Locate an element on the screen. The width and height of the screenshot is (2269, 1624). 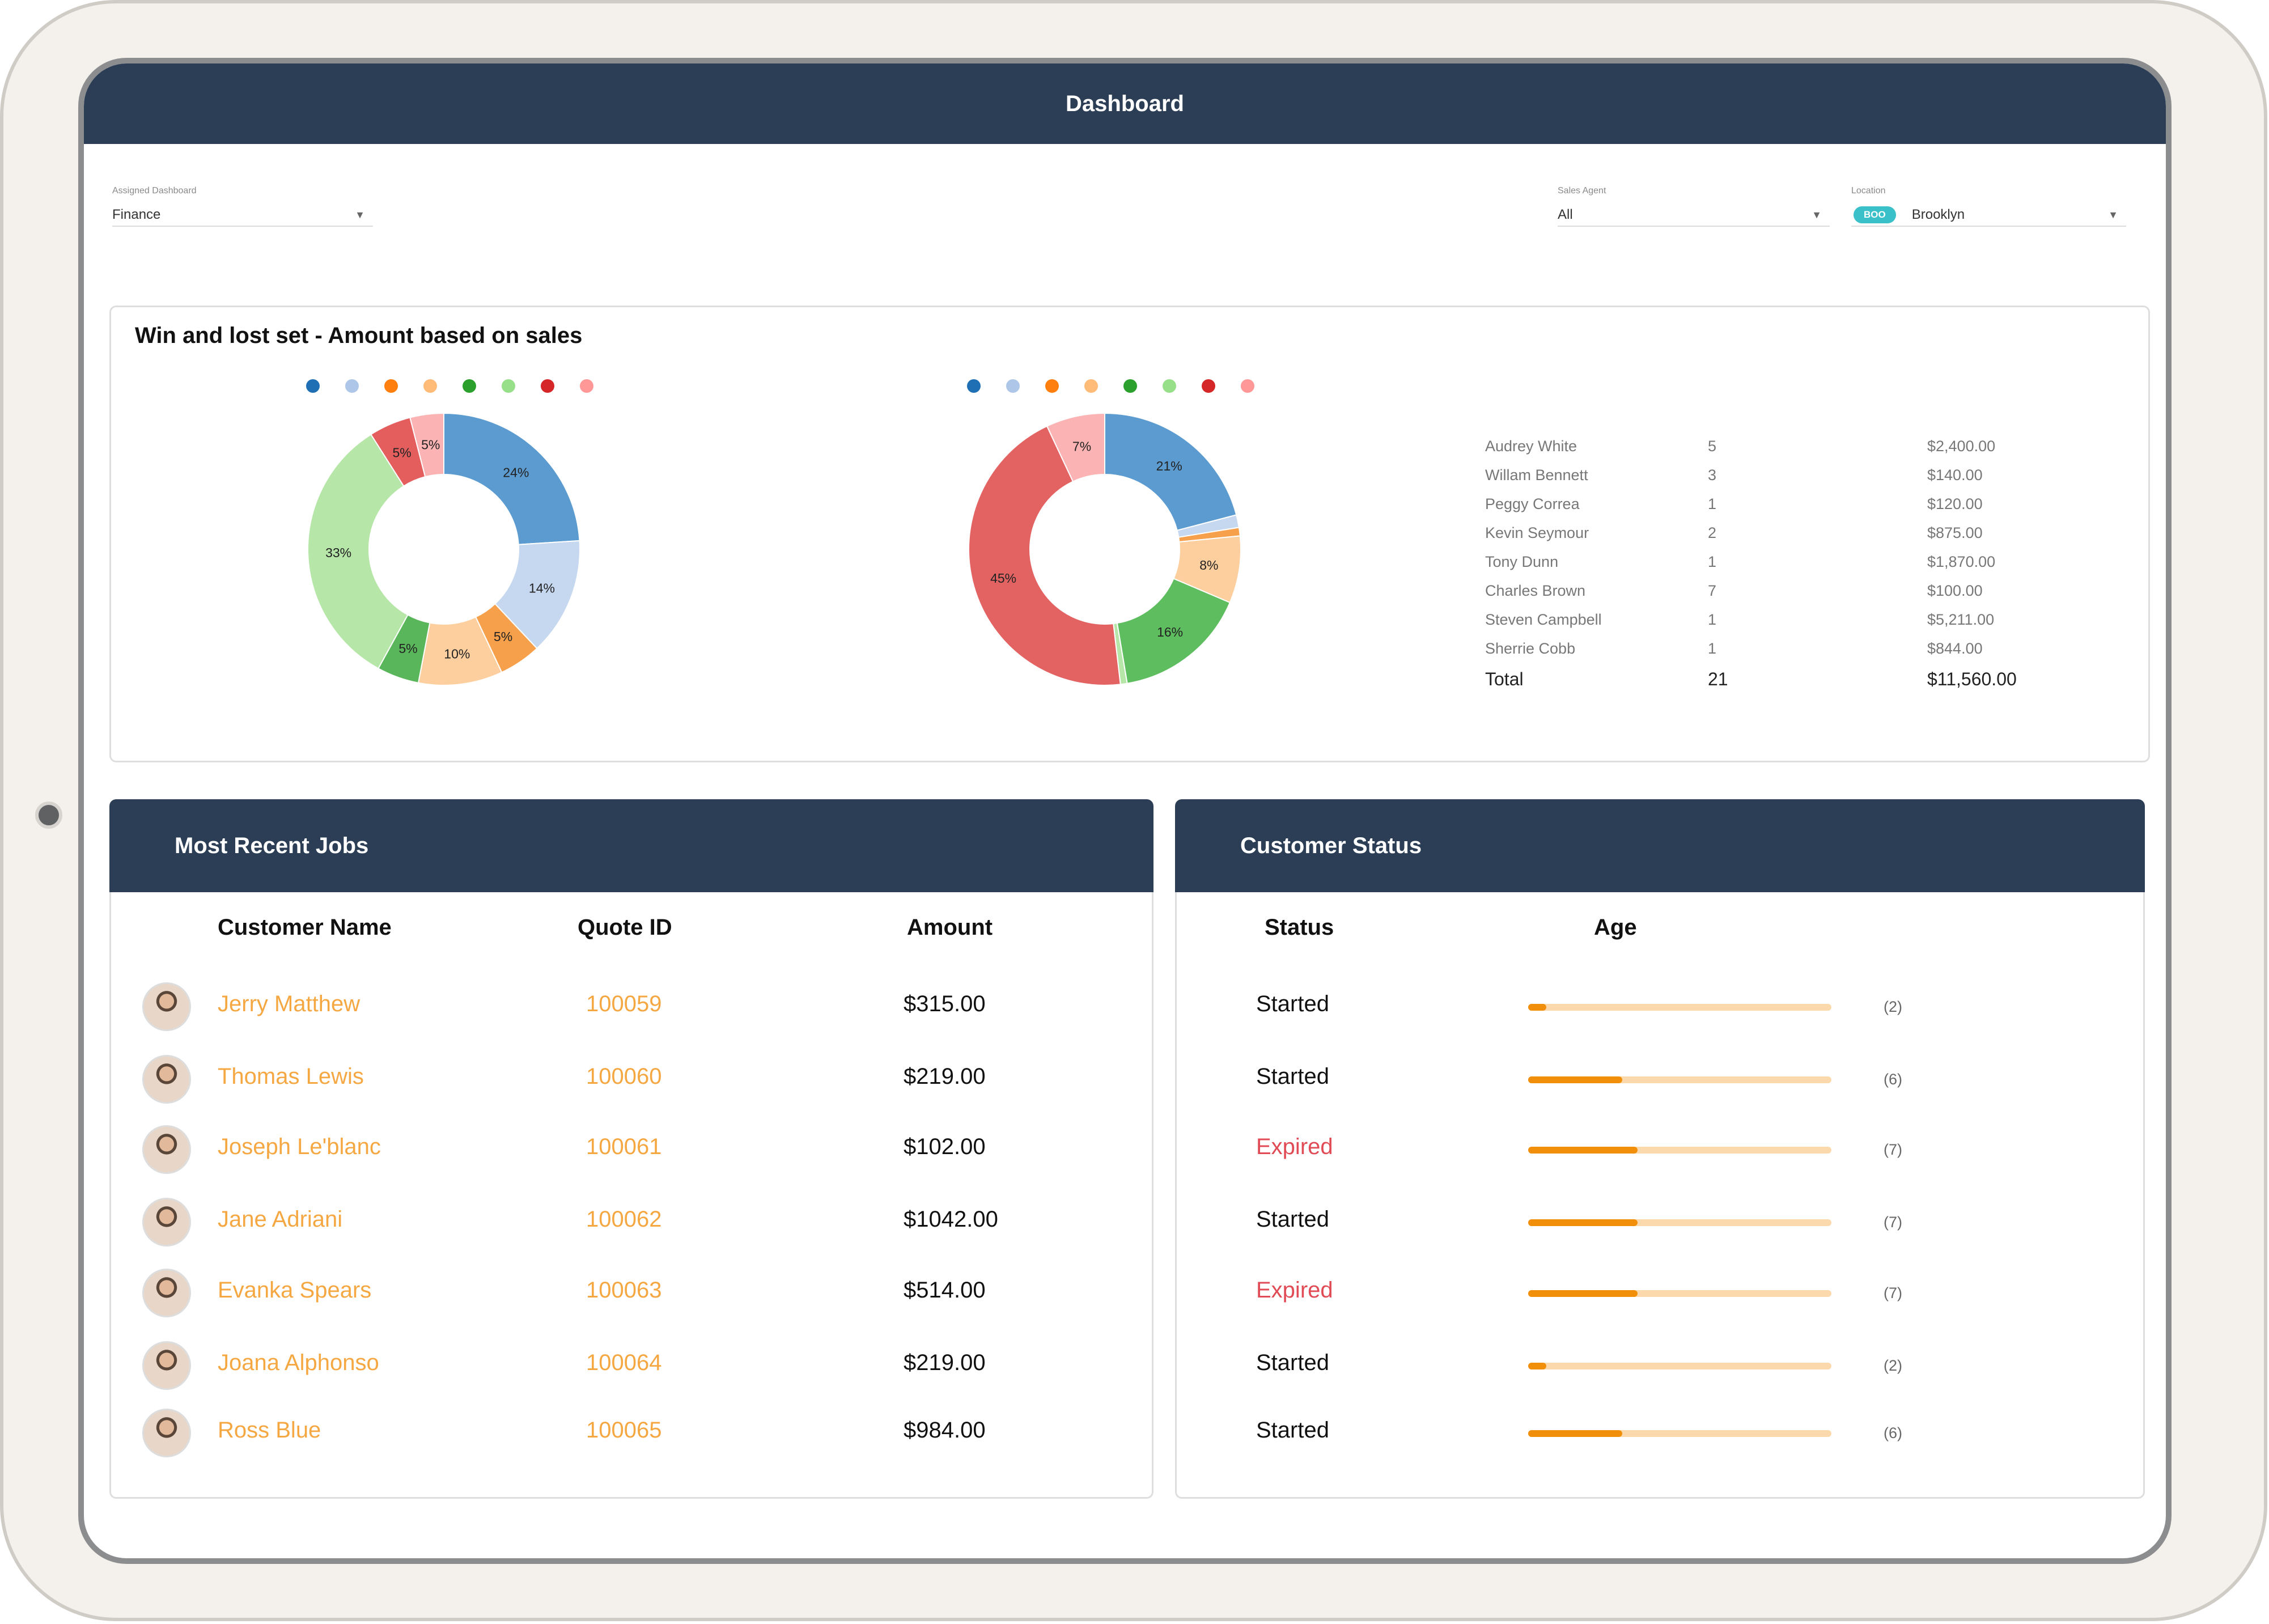
summary-row: Charles Brown 7 $100.00 is located at coordinates (1768, 596).